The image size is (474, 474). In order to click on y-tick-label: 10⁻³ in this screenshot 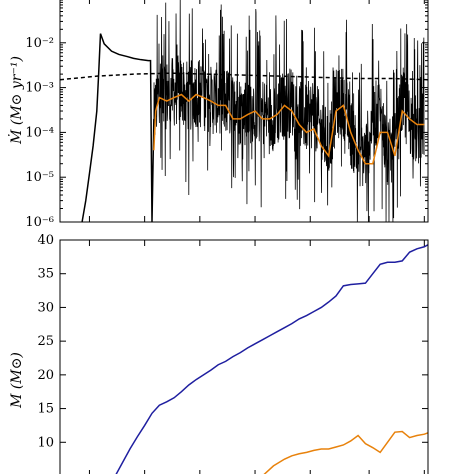, I will do `click(39, 88)`.